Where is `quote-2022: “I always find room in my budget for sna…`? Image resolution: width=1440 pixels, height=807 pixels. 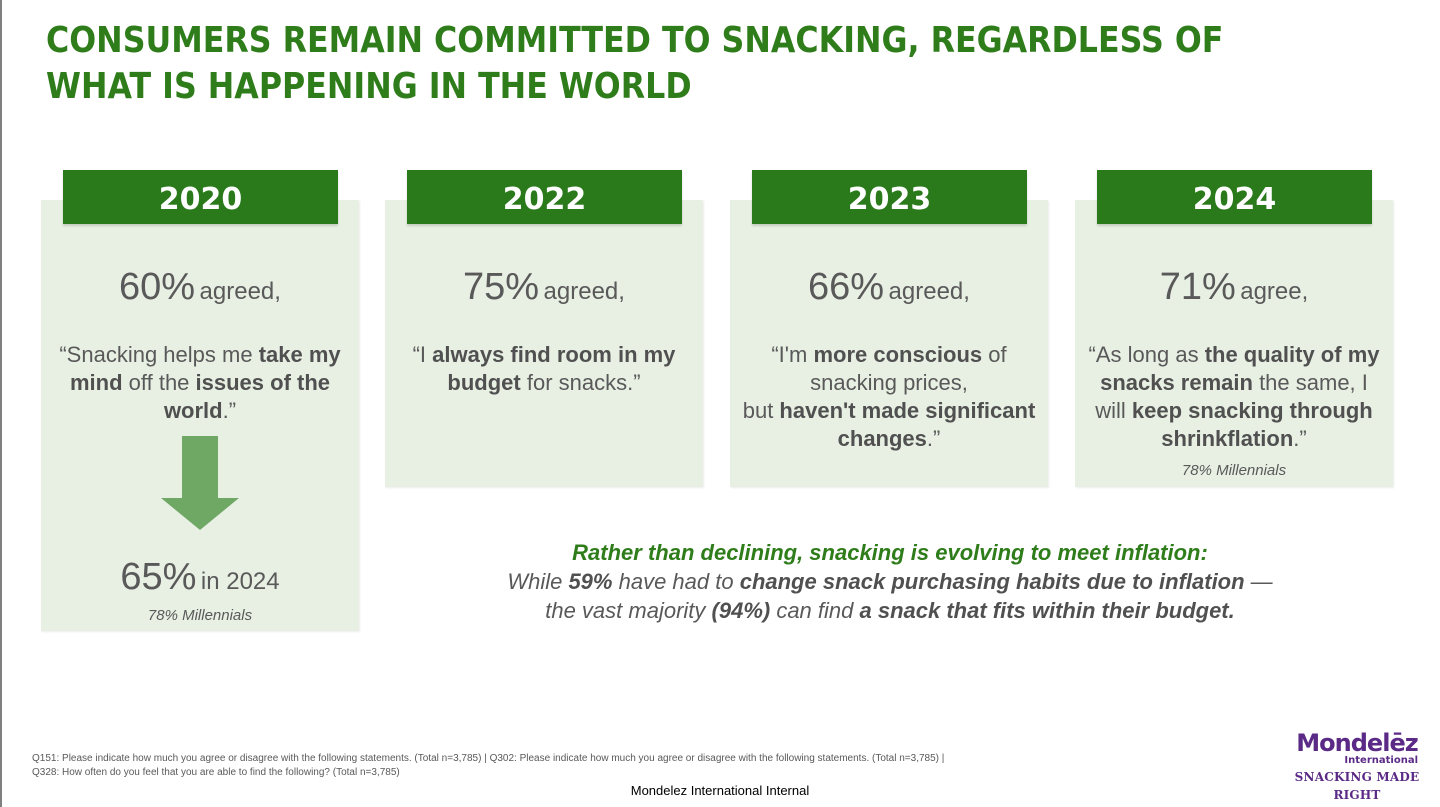
quote-2022: “I always find room in my budget for sna… is located at coordinates (544, 368).